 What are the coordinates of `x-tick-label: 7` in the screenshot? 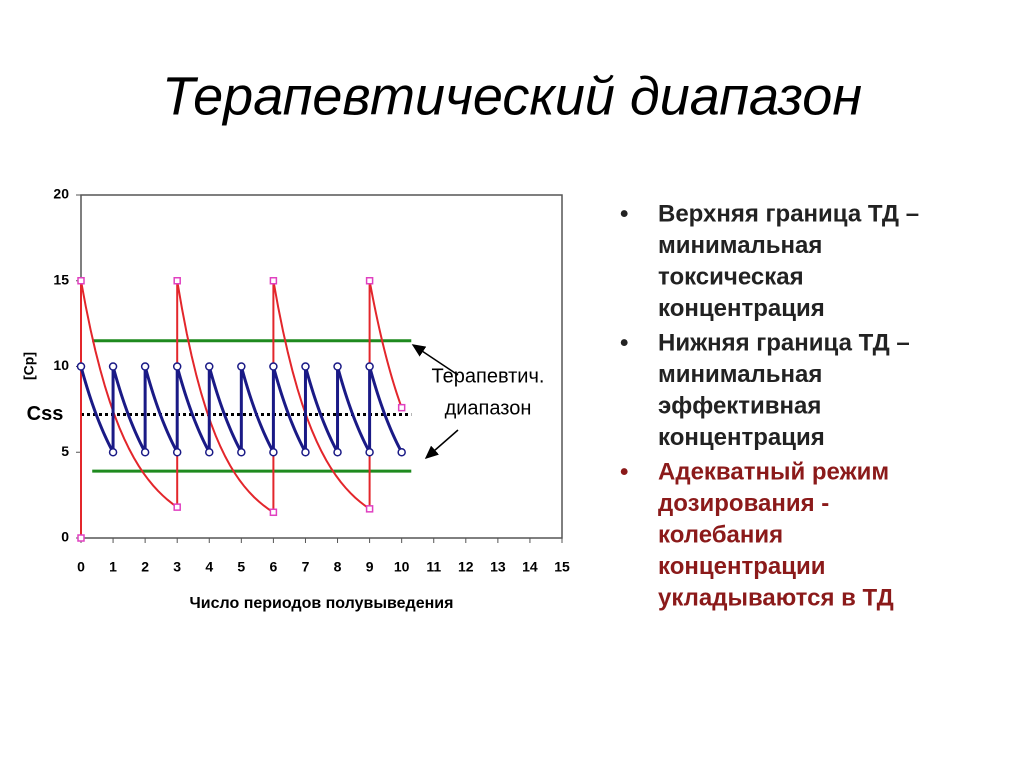 It's located at (306, 567).